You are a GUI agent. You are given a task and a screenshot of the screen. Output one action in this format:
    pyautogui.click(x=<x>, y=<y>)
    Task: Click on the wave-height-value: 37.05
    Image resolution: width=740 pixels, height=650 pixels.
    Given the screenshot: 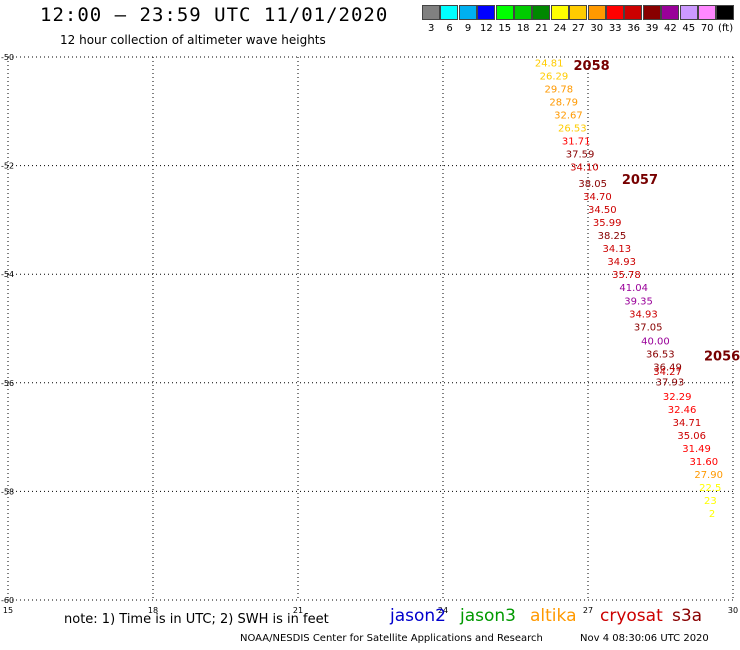 What is the action you would take?
    pyautogui.click(x=648, y=327)
    